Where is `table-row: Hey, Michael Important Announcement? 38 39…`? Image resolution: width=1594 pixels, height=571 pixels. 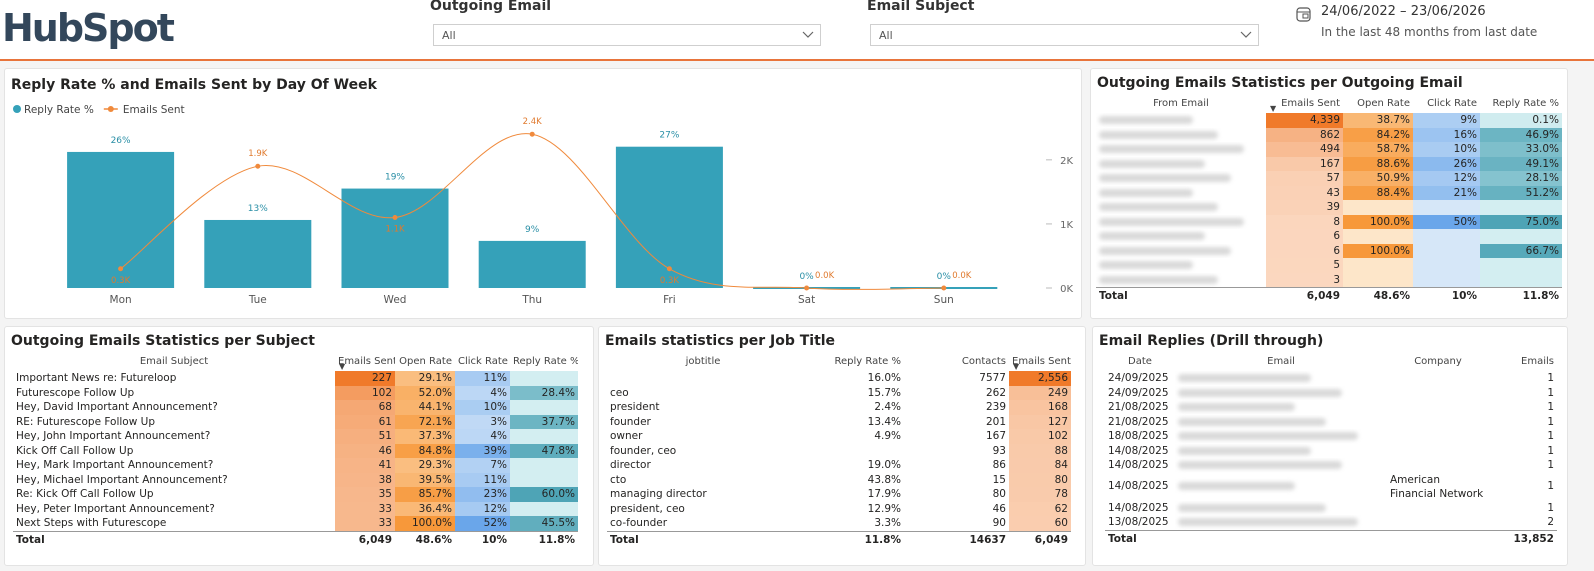
table-row: Hey, Michael Important Announcement? 38 39… is located at coordinates (295, 479).